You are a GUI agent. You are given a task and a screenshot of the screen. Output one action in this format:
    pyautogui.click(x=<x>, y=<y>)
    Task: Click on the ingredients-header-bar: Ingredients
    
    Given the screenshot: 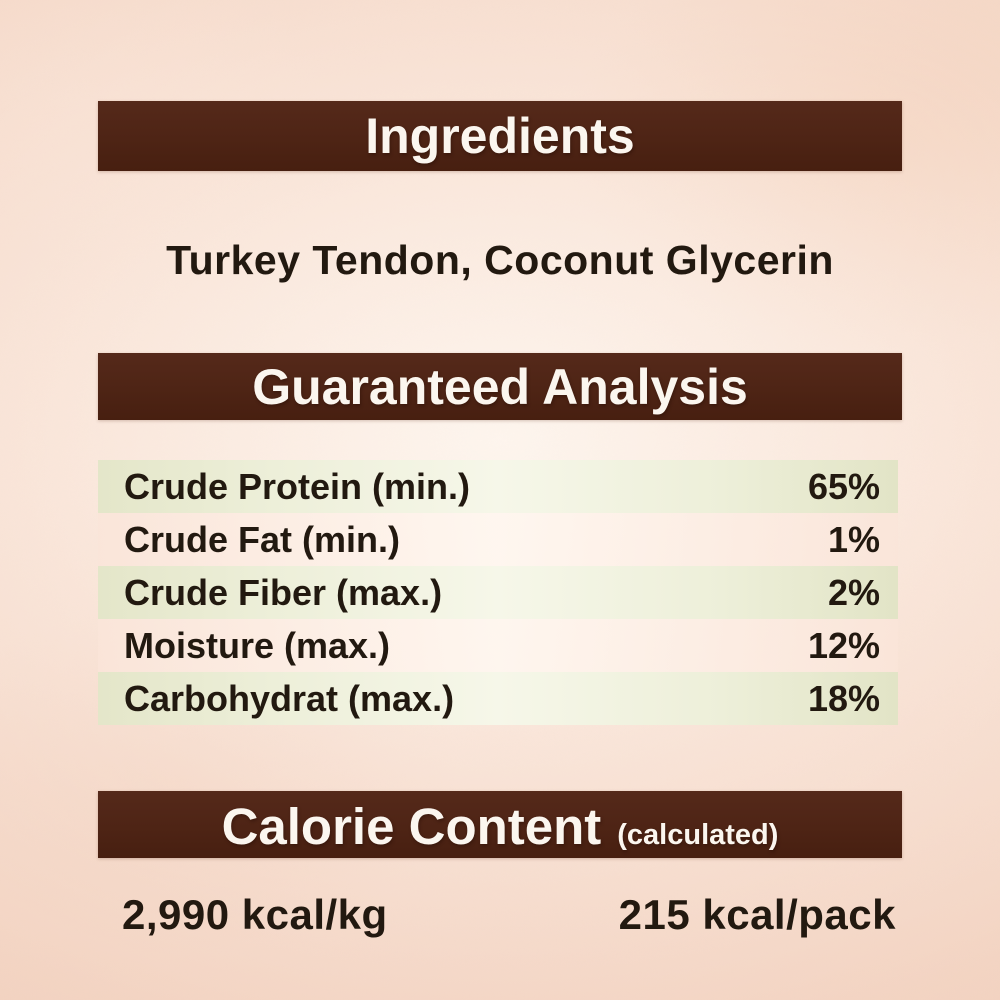 What is the action you would take?
    pyautogui.click(x=500, y=136)
    